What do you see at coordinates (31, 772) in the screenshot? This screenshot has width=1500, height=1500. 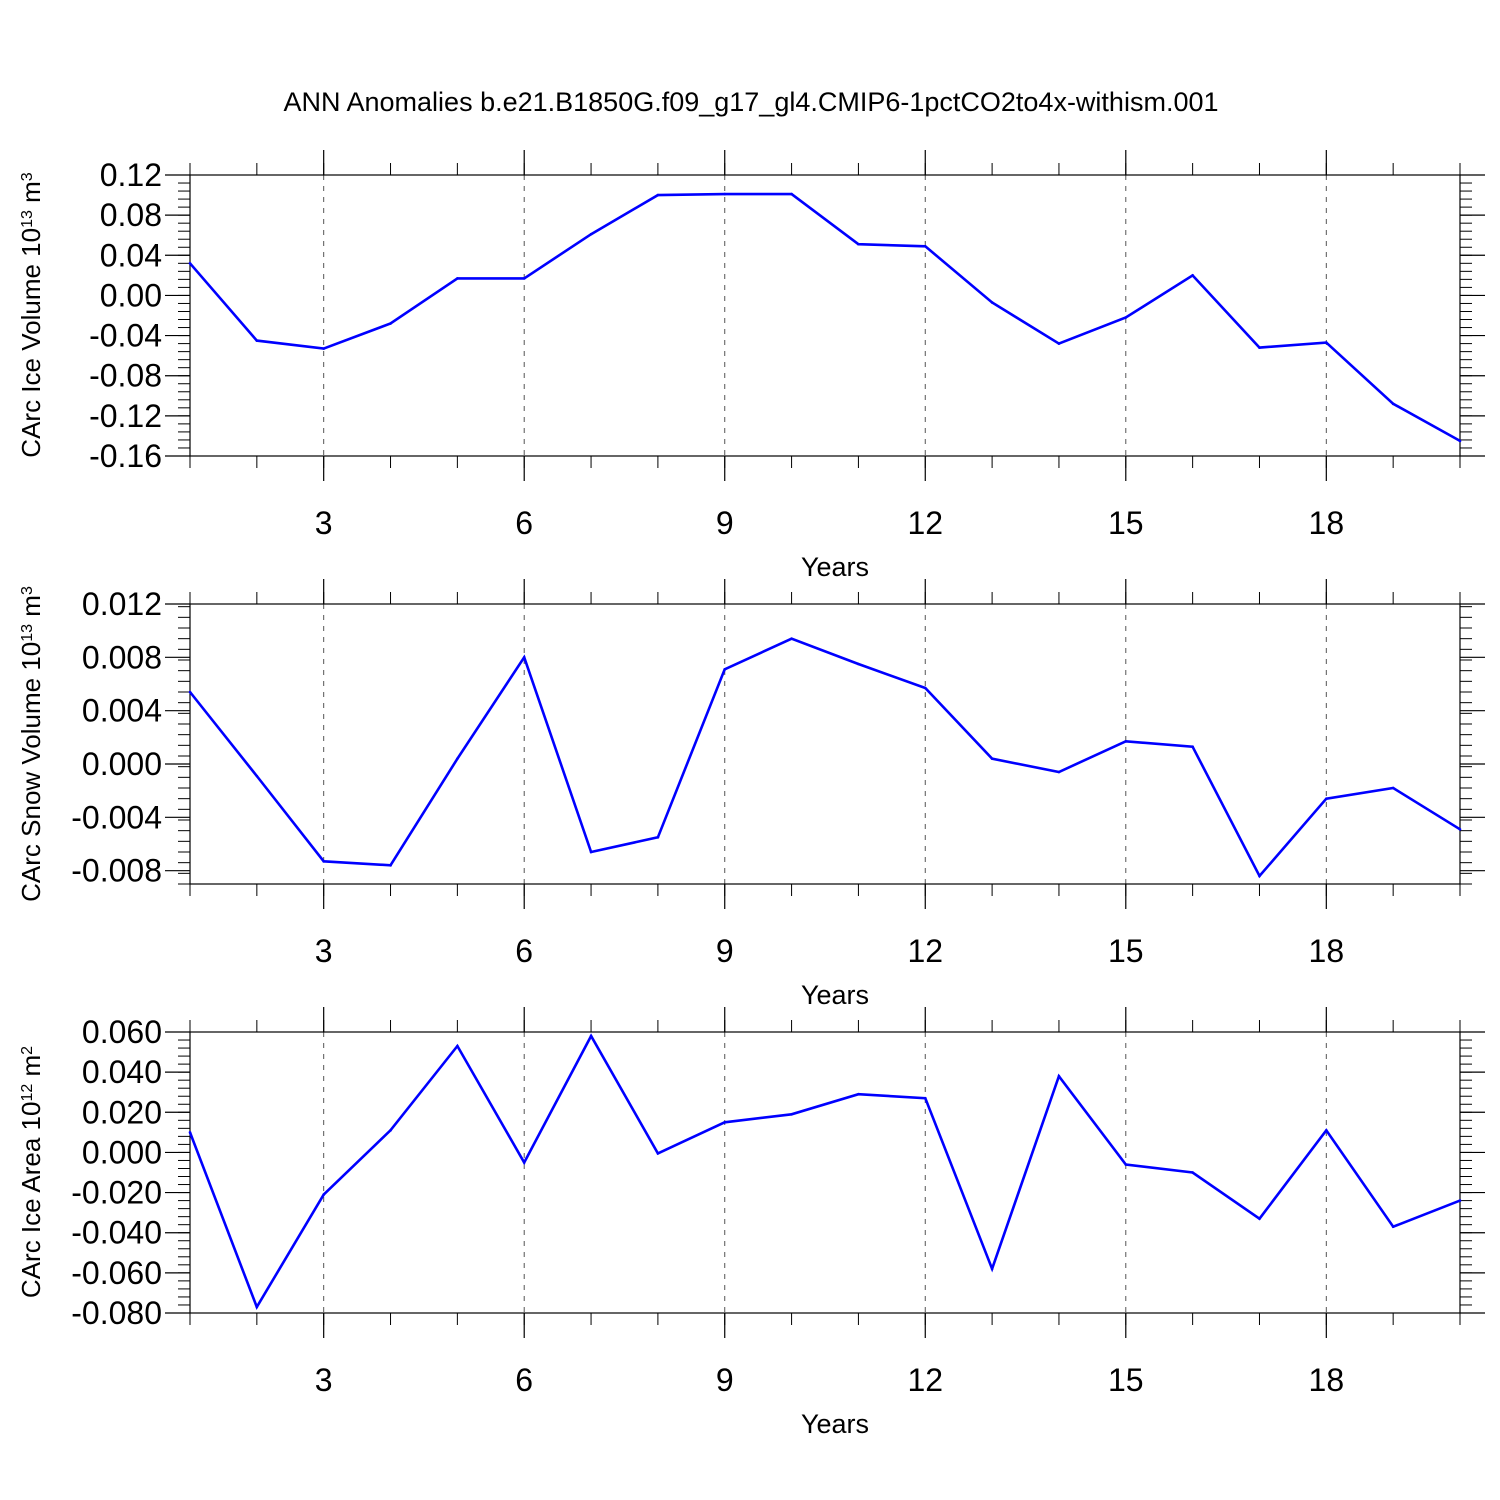 I see `y-axis-label-text: CArc Snow Volume 10` at bounding box center [31, 772].